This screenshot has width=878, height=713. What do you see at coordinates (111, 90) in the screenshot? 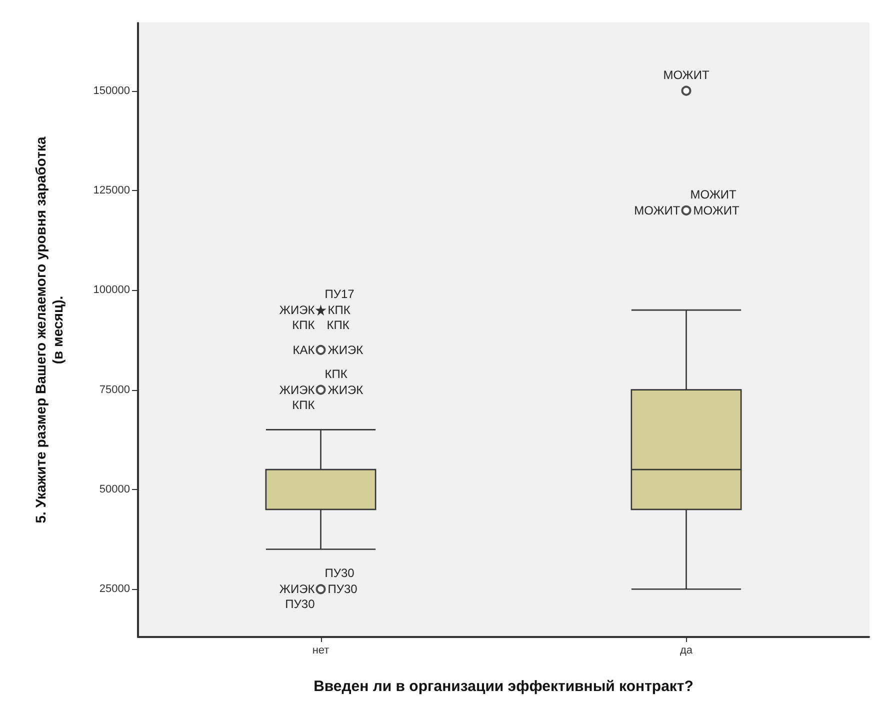
I see `y-tick-label: 150000` at bounding box center [111, 90].